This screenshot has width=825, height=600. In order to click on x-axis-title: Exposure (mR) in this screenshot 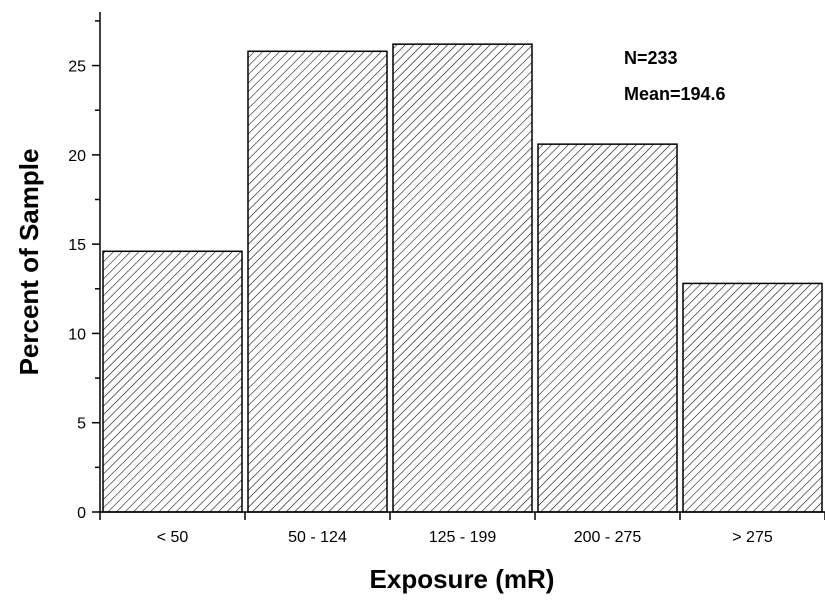, I will do `click(462, 579)`.